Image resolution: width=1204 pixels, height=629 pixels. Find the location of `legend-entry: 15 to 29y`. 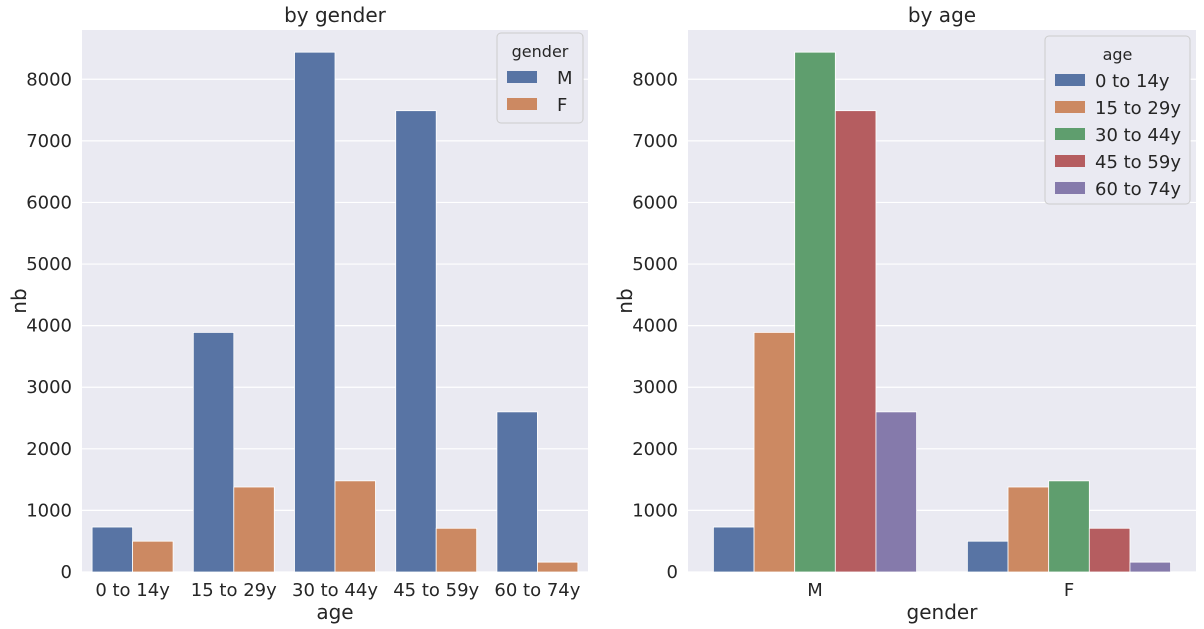

legend-entry: 15 to 29y is located at coordinates (1138, 108).